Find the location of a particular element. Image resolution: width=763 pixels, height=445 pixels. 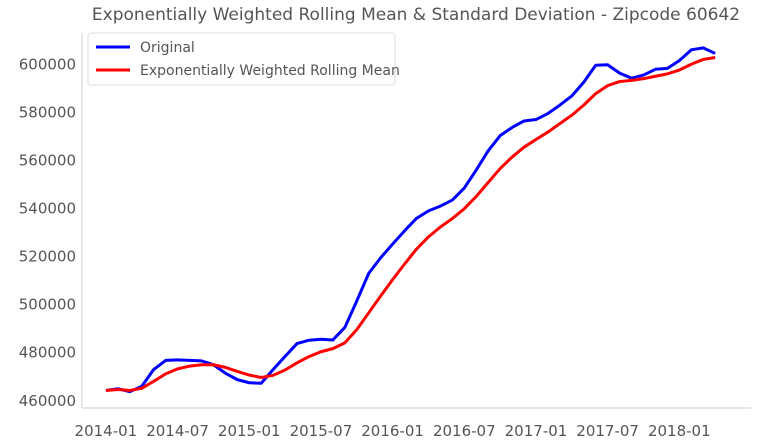

y-tick-label: 480000 is located at coordinates (47, 353).